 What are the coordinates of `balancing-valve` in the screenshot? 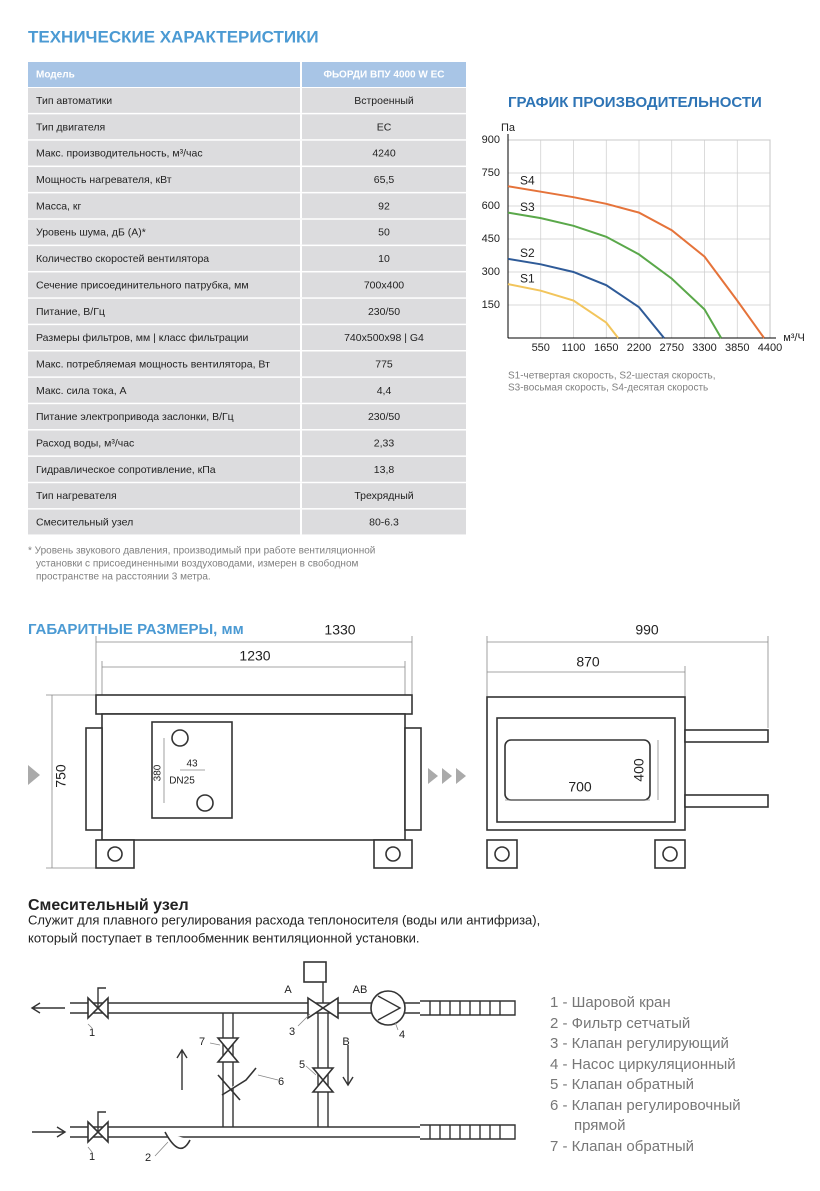 It's located at (237, 1084).